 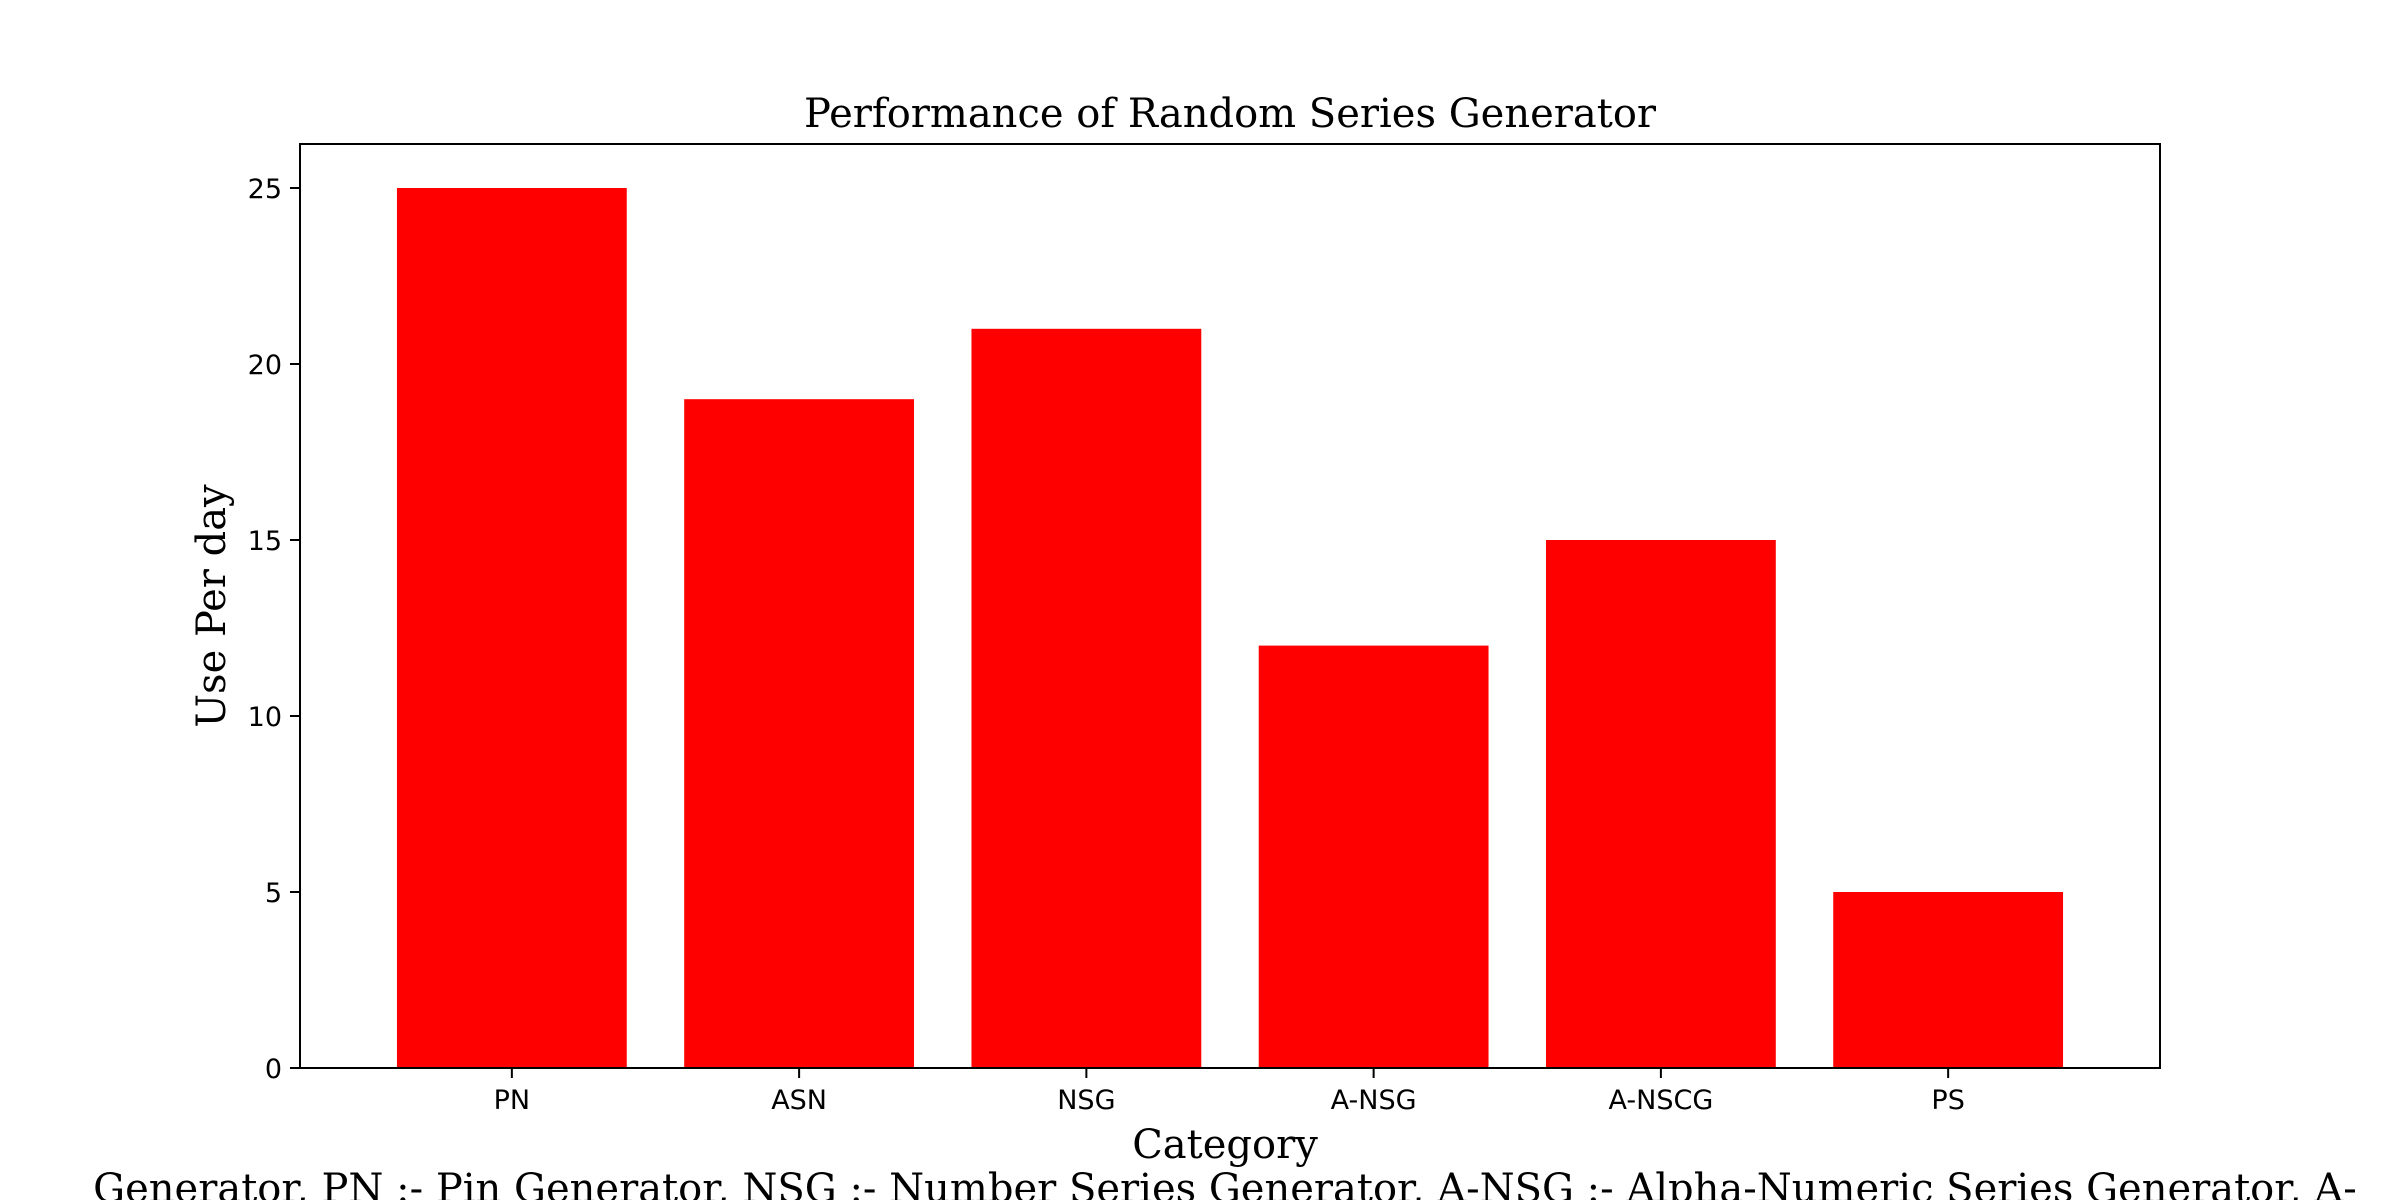 What do you see at coordinates (1374, 1100) in the screenshot?
I see `x-tick-label-a-nsg: A-NSG` at bounding box center [1374, 1100].